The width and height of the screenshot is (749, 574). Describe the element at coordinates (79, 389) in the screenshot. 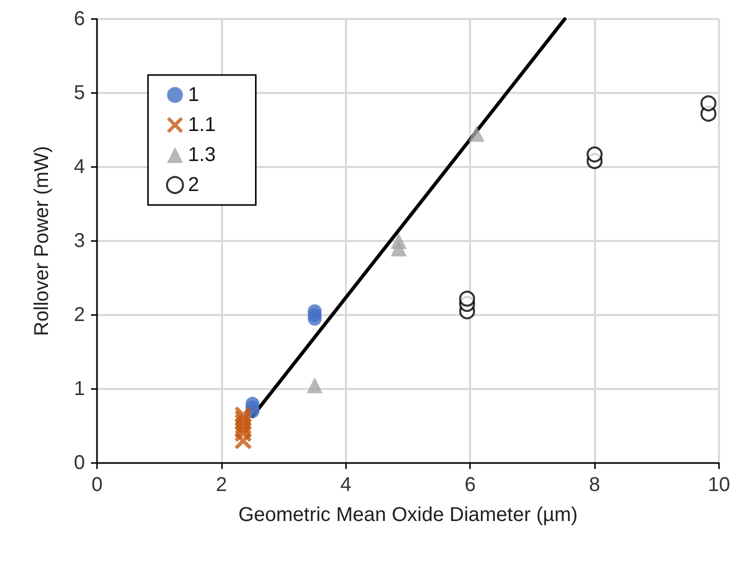

I see `y-tick-label: 1` at that location.